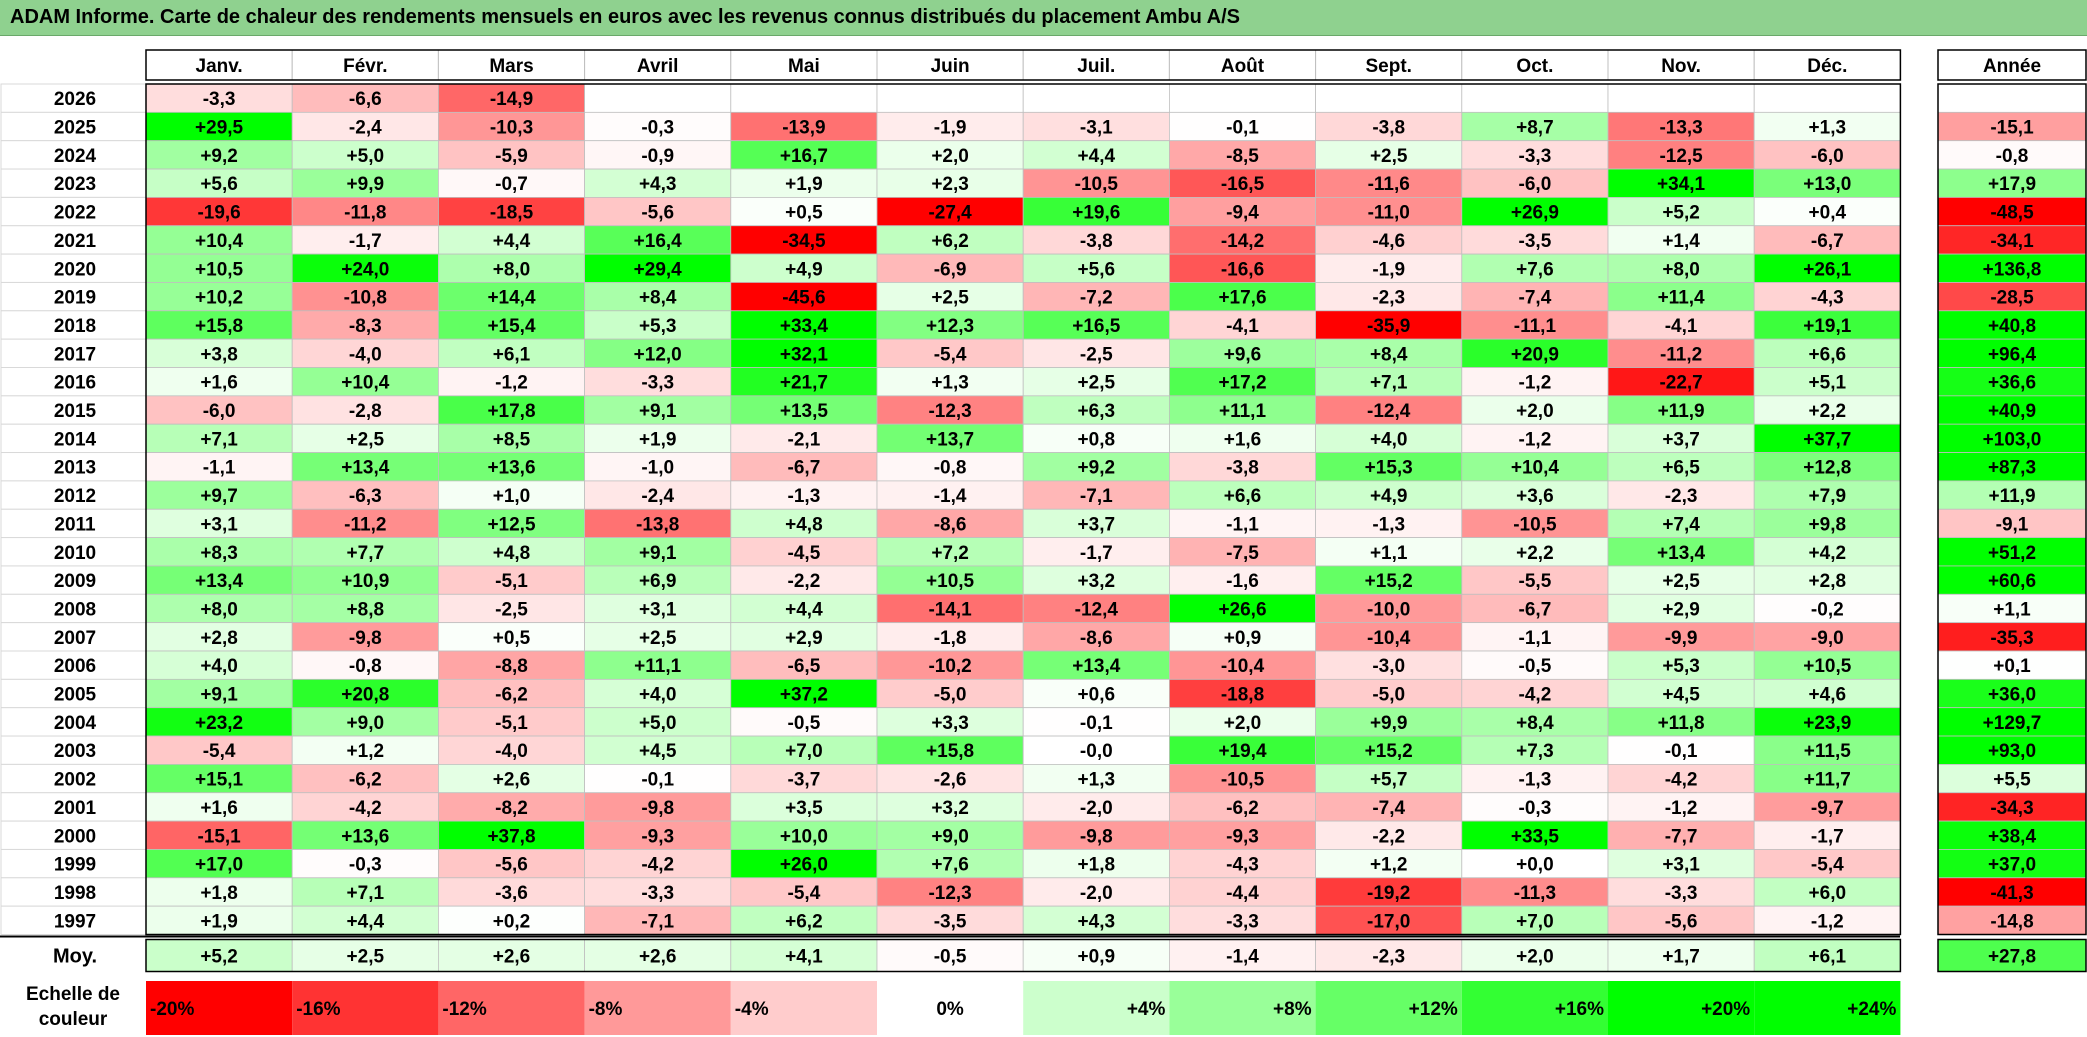  Describe the element at coordinates (658, 66) in the screenshot. I see `column-header-label: Avril` at that location.